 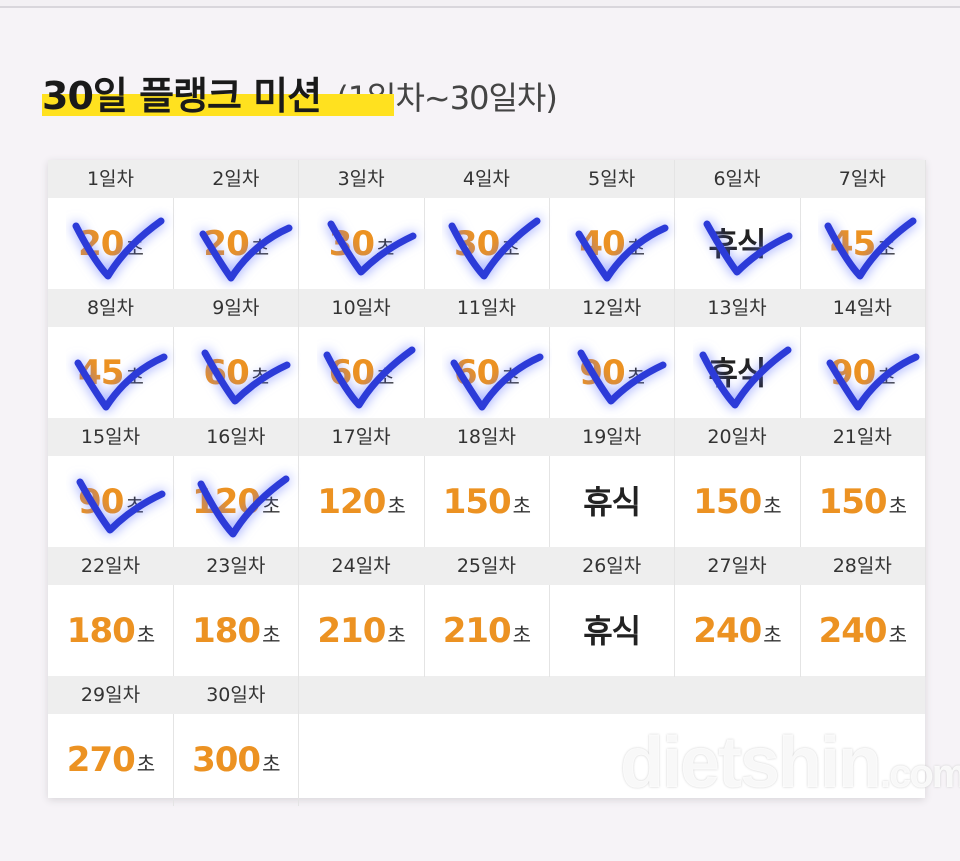 What do you see at coordinates (236, 566) in the screenshot?
I see `day-label: 23일차` at bounding box center [236, 566].